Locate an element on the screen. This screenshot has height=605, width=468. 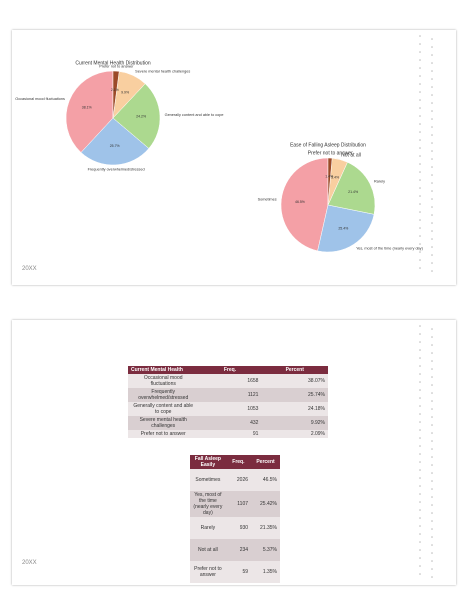
table-cell: 9.92% is located at coordinates (294, 423).